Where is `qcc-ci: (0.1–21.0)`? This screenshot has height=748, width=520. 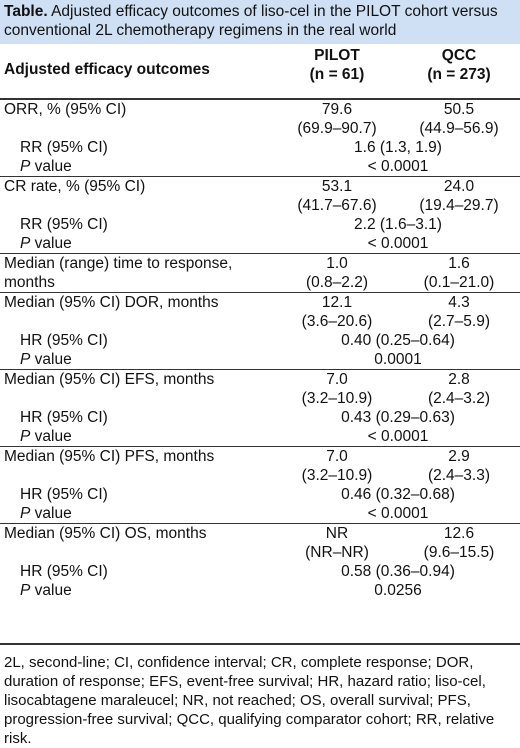 qcc-ci: (0.1–21.0) is located at coordinates (459, 282).